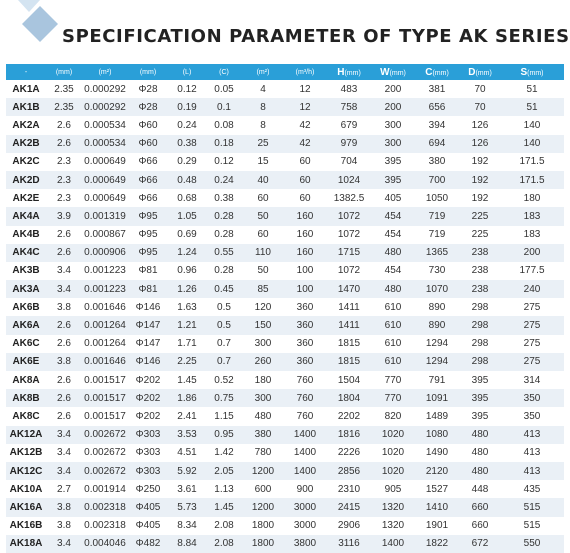 This screenshot has height=553, width=570. I want to click on model-cell: AK2C, so click(26, 162).